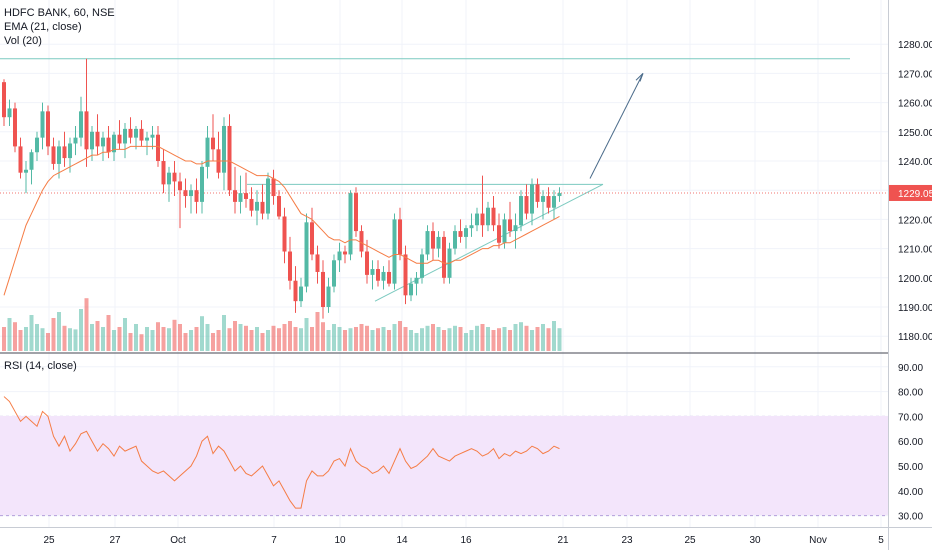 The width and height of the screenshot is (932, 550). I want to click on vol-legend: Vol (20), so click(23, 41).